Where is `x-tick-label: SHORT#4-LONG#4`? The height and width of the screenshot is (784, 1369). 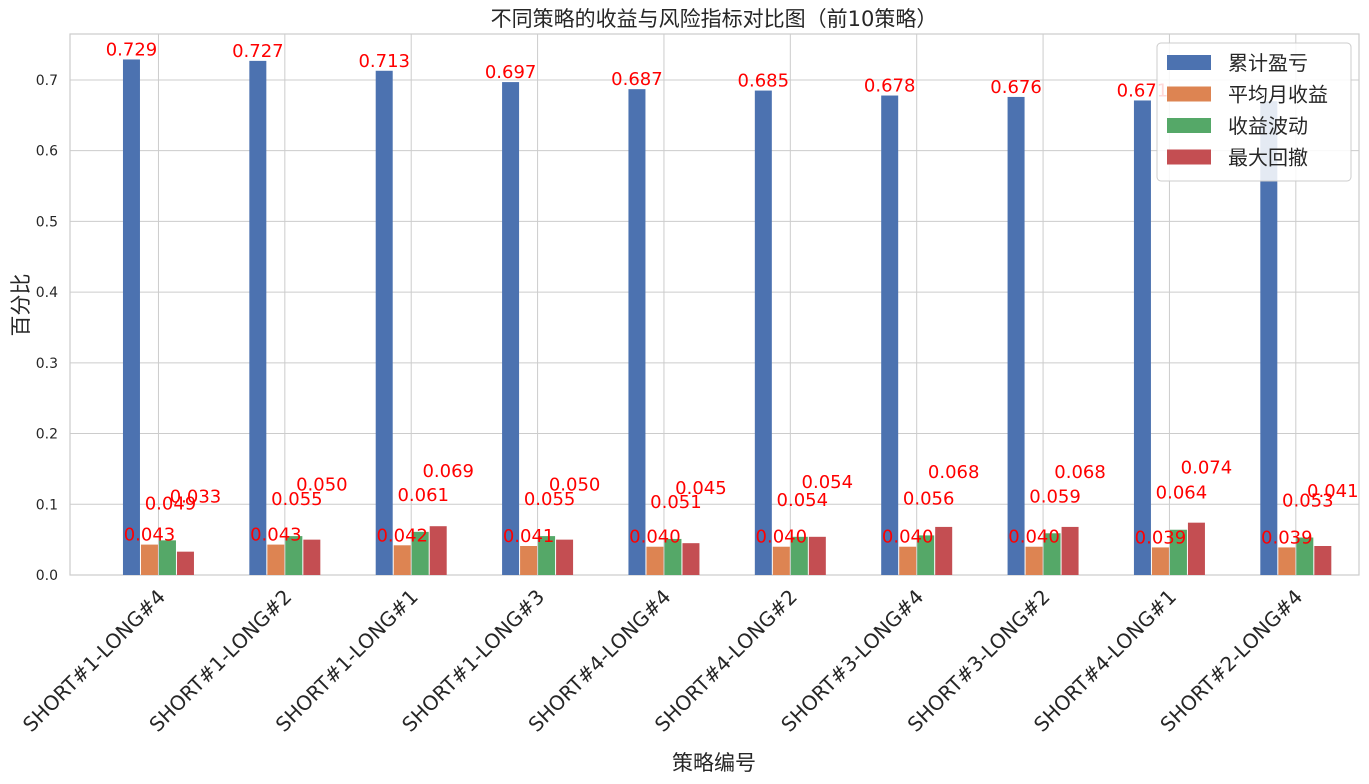 x-tick-label: SHORT#4-LONG#4 is located at coordinates (599, 661).